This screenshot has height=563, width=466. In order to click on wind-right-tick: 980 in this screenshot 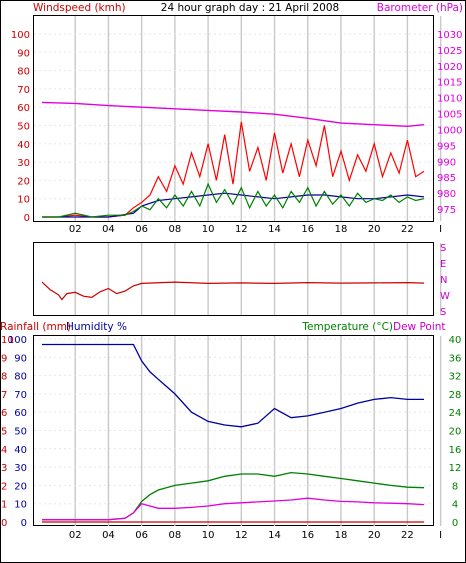, I will do `click(446, 194)`.